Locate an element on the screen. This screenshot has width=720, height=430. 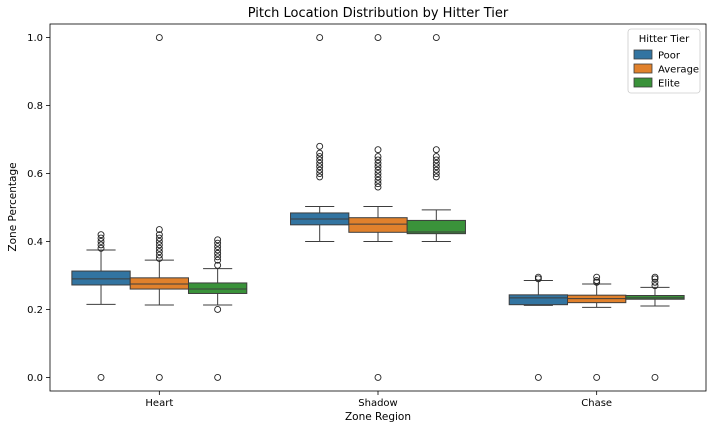
box-average-shadow is located at coordinates (378, 207).